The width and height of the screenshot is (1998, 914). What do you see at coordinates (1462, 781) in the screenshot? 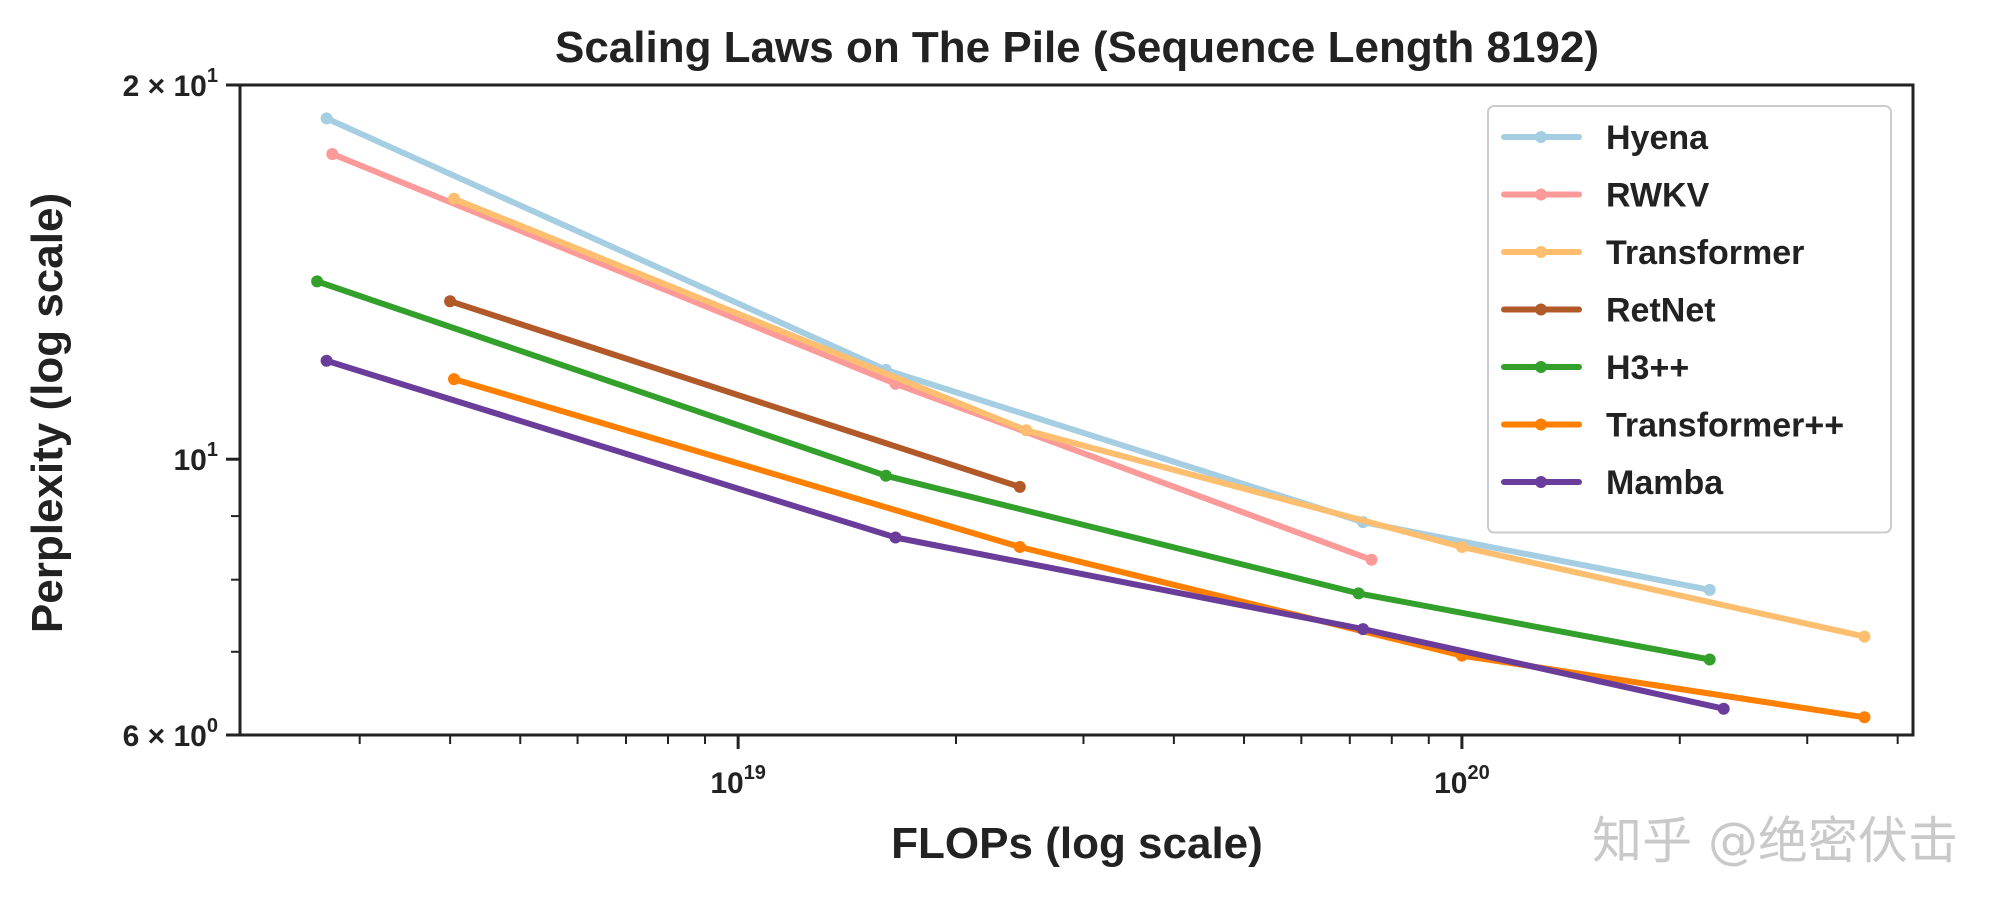
I see `x-tick-label-1: 1020` at bounding box center [1462, 781].